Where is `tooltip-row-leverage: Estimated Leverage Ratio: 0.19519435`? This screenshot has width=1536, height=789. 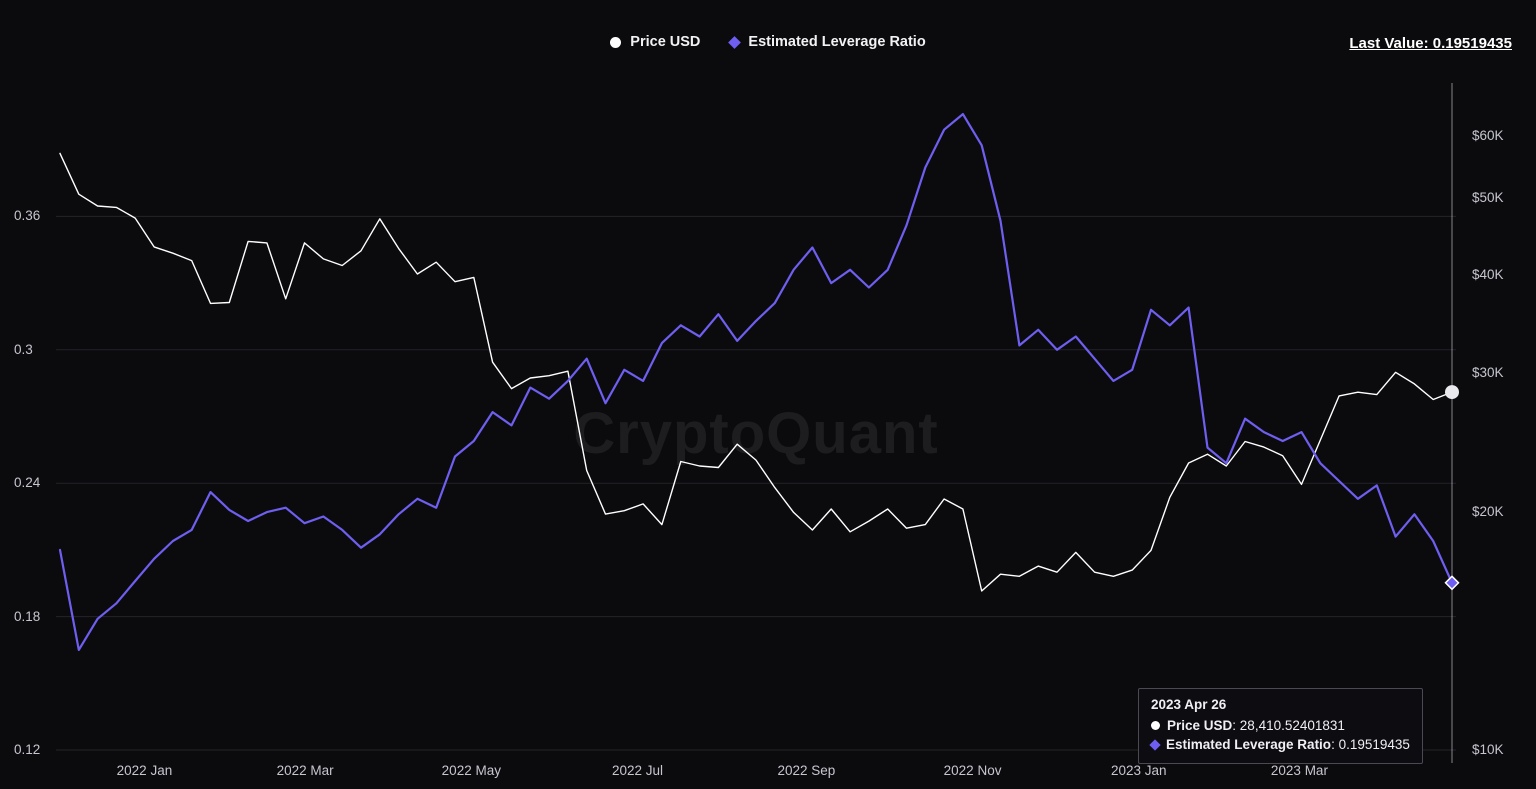
tooltip-row-leverage: Estimated Leverage Ratio: 0.19519435 is located at coordinates (1279, 744).